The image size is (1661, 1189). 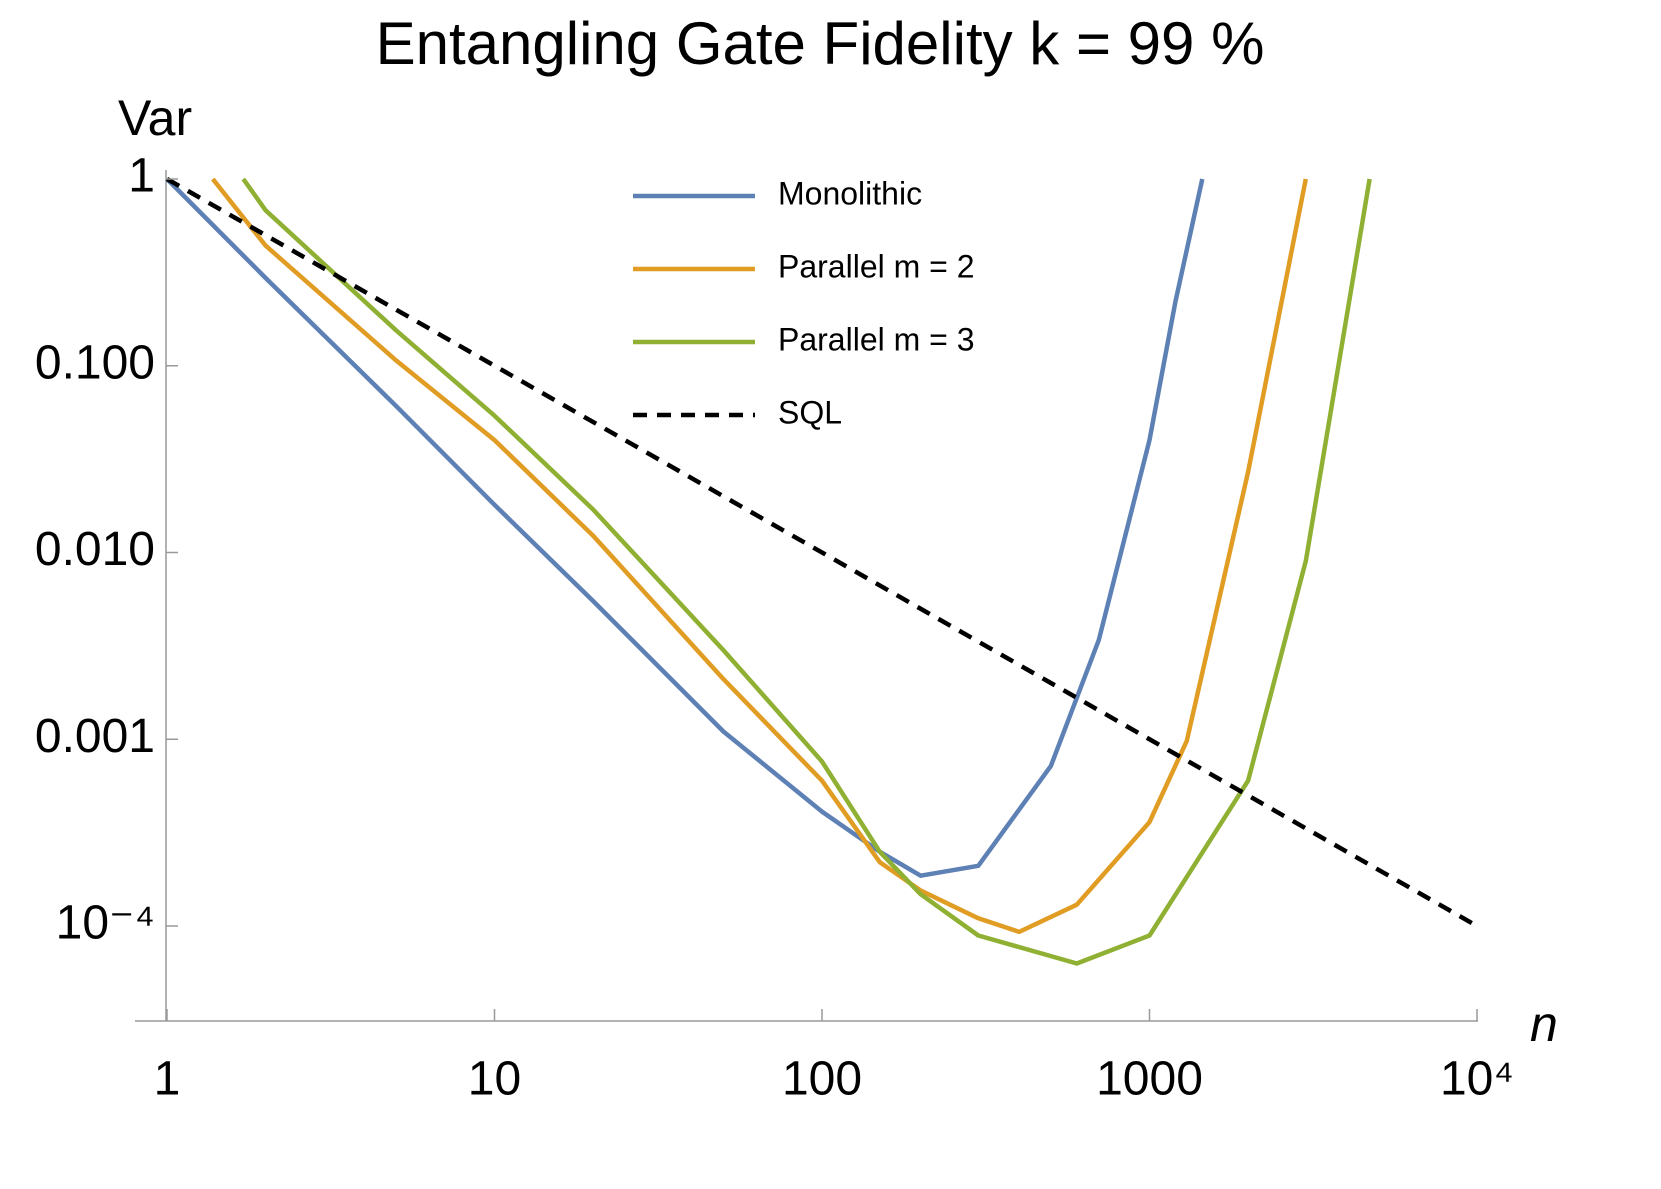 What do you see at coordinates (876, 339) in the screenshot?
I see `legend-label: Parallel m = 3` at bounding box center [876, 339].